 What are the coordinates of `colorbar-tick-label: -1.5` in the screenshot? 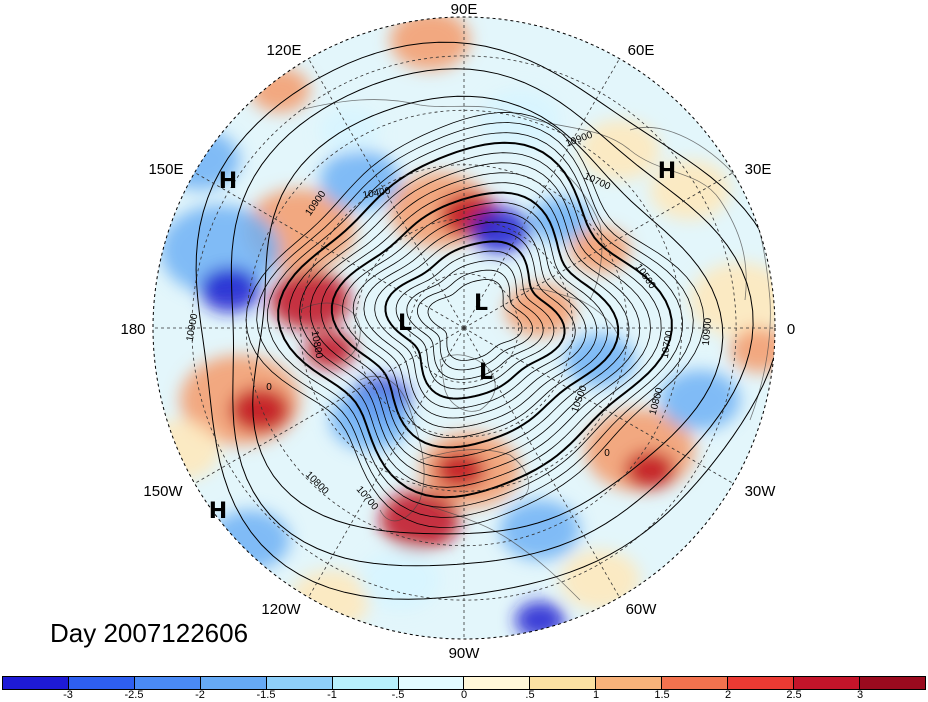 It's located at (266, 695).